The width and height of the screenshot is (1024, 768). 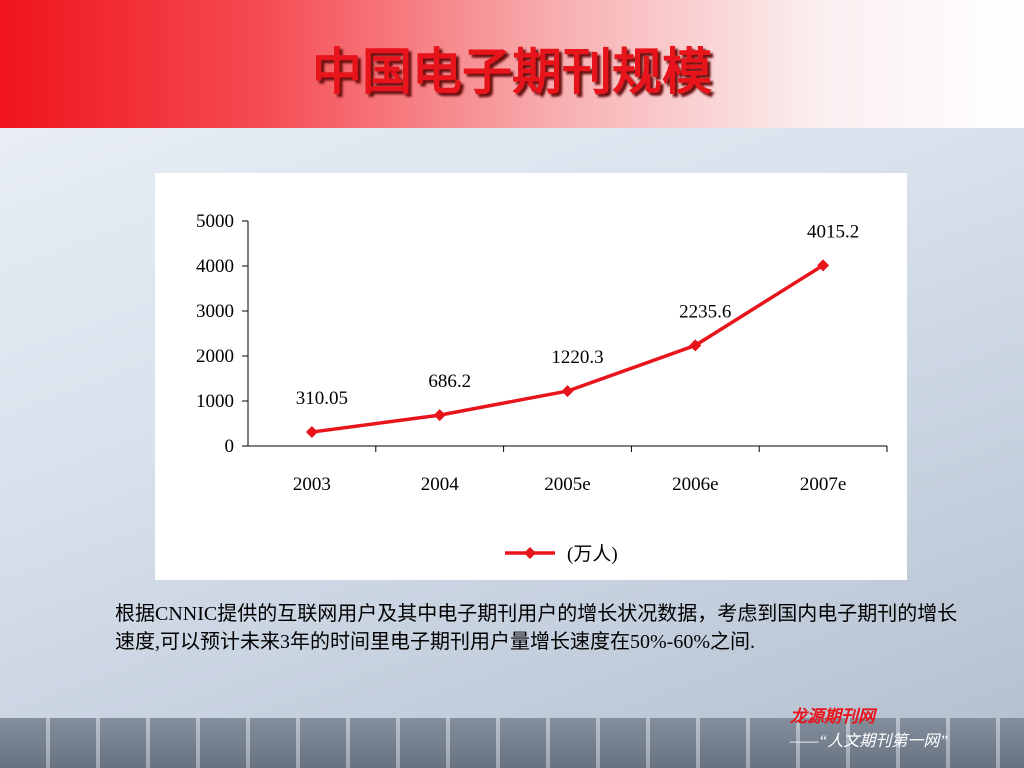 What do you see at coordinates (322, 398) in the screenshot?
I see `data-label: 310.05` at bounding box center [322, 398].